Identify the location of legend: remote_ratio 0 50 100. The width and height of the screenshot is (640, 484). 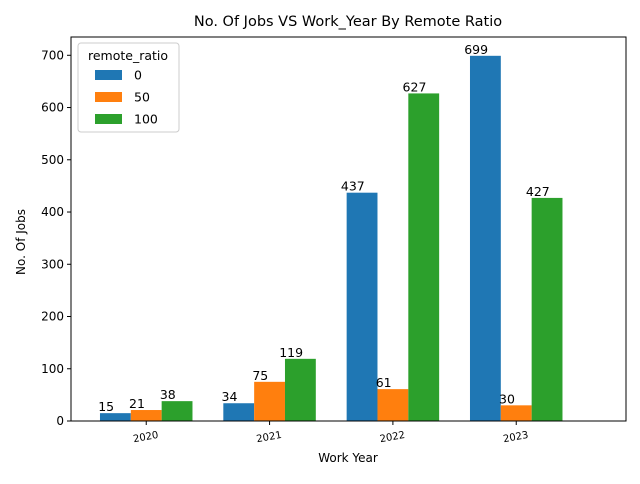
(128, 87).